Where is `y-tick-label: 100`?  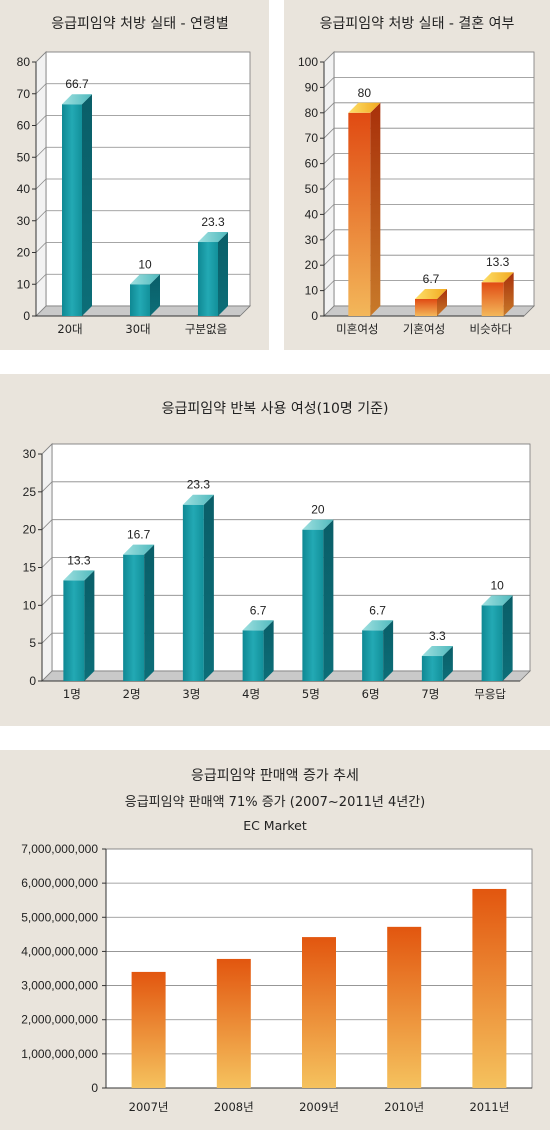 y-tick-label: 100 is located at coordinates (308, 62).